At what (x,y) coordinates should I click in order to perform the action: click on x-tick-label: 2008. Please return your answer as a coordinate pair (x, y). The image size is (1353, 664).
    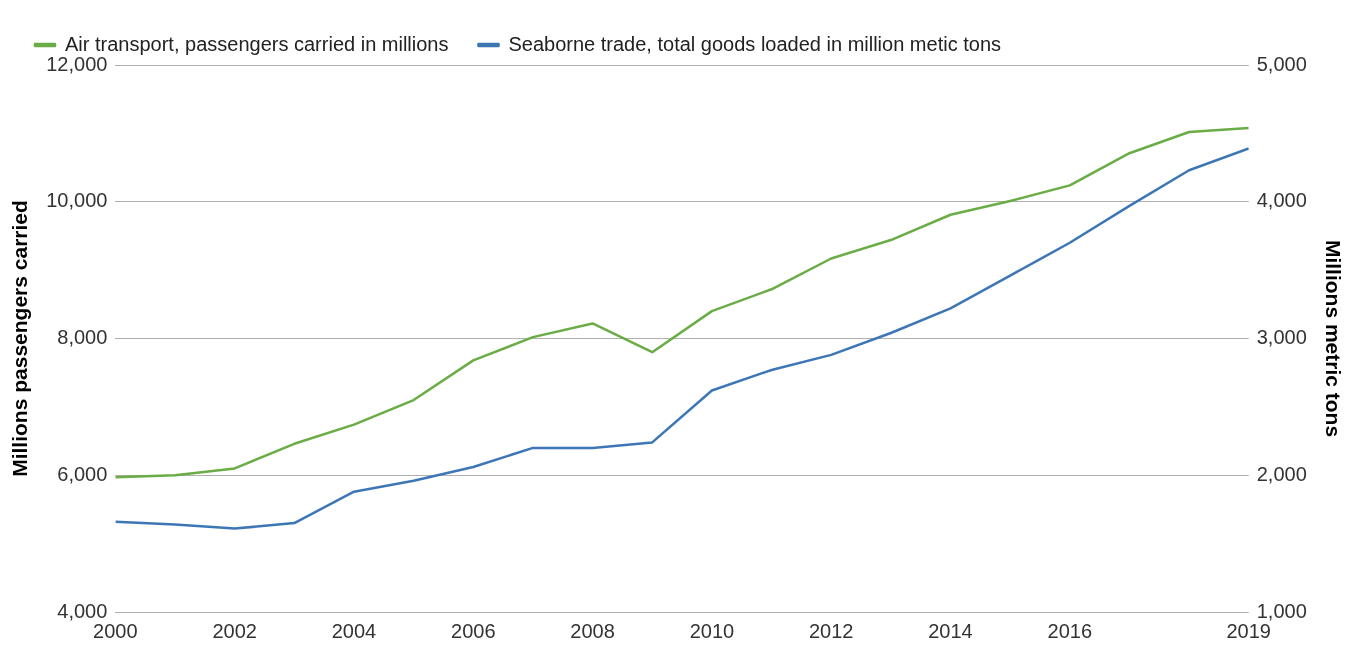
    Looking at the image, I should click on (592, 630).